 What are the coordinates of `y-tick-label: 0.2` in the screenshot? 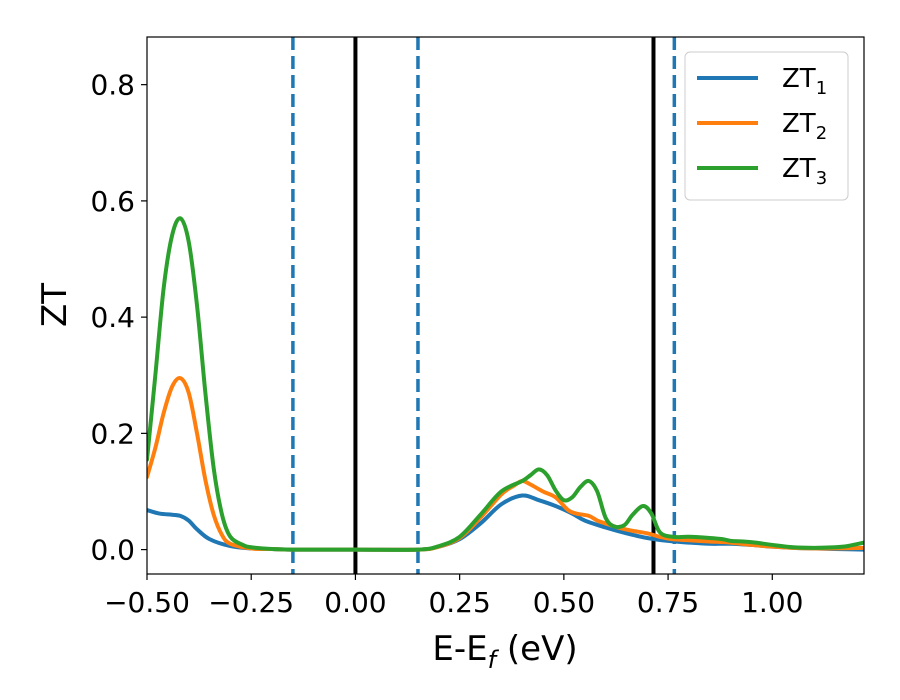 It's located at (112, 433).